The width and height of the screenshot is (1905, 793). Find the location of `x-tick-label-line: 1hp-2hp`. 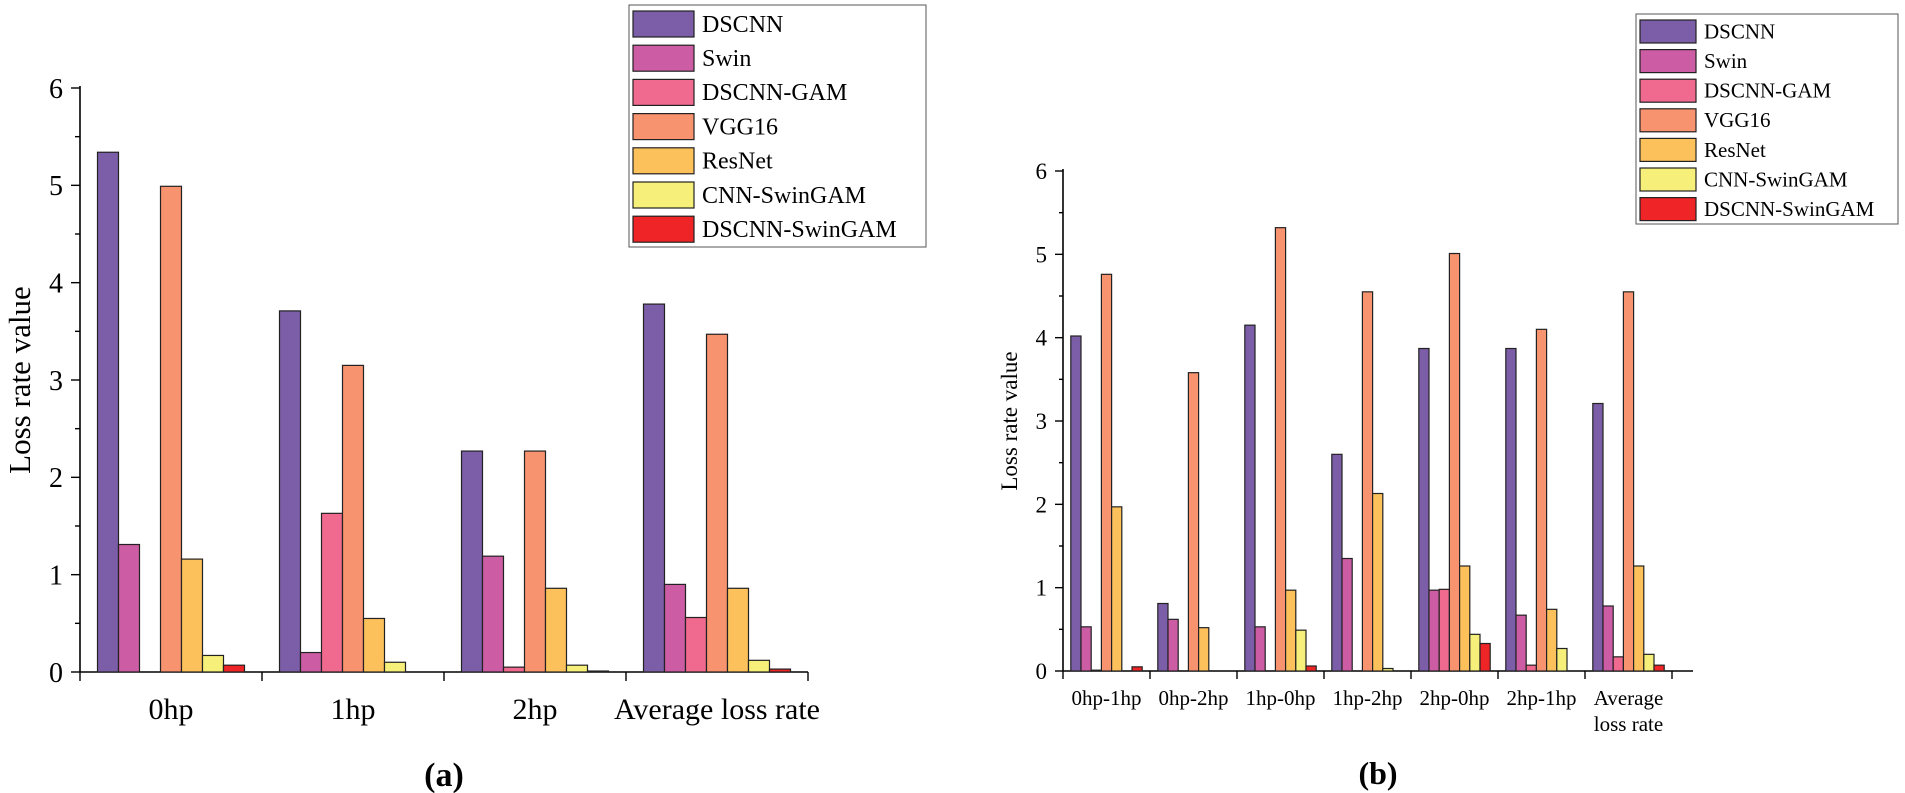

x-tick-label-line: 1hp-2hp is located at coordinates (1368, 698).